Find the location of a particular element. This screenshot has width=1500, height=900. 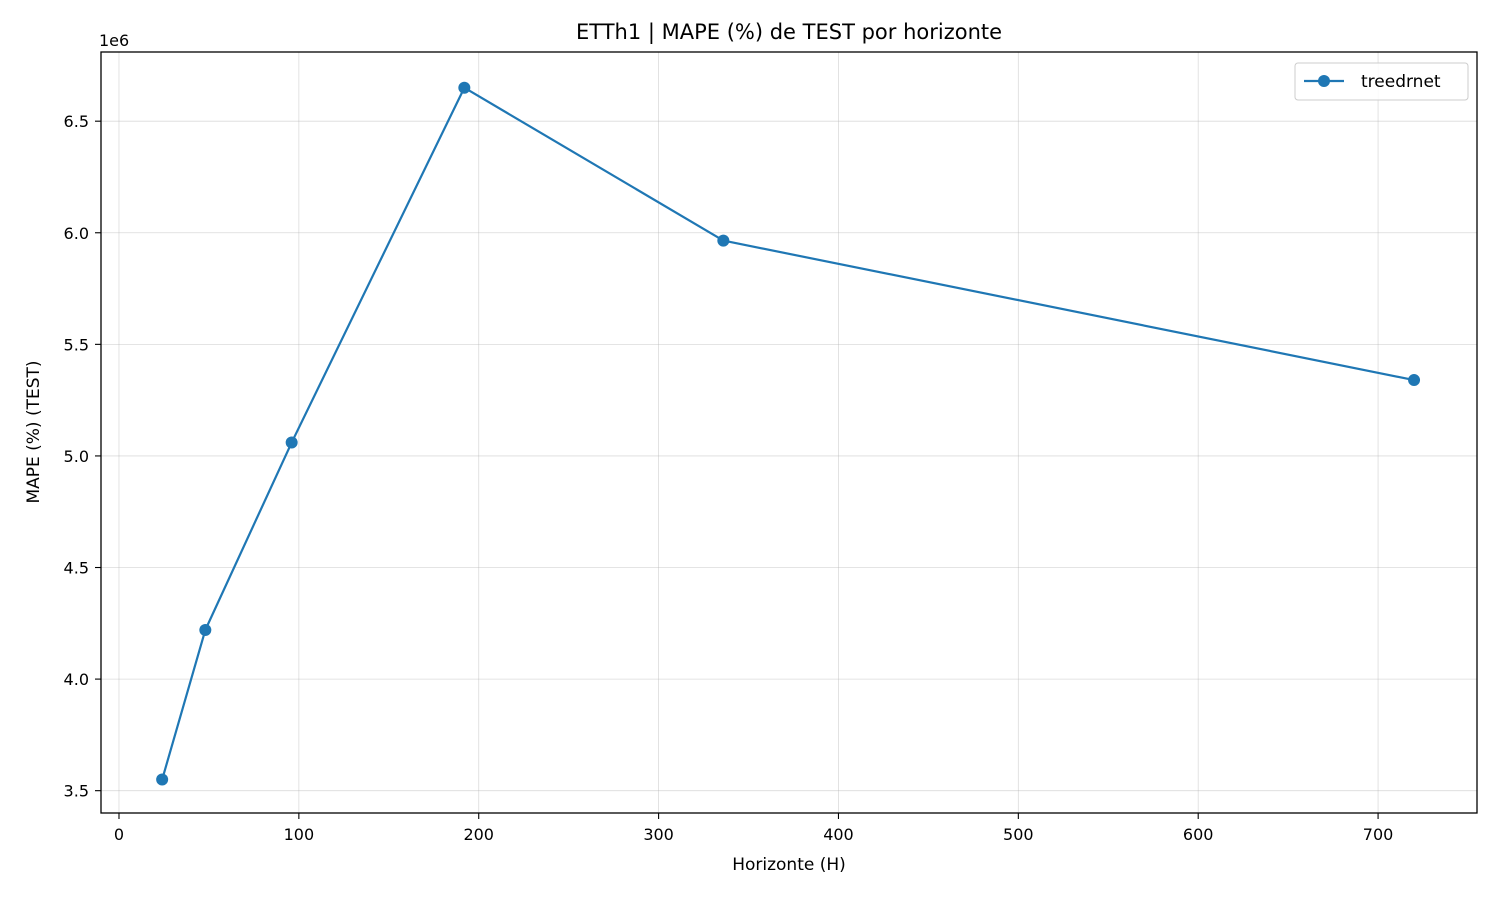

legend-box is located at coordinates (1381, 81).